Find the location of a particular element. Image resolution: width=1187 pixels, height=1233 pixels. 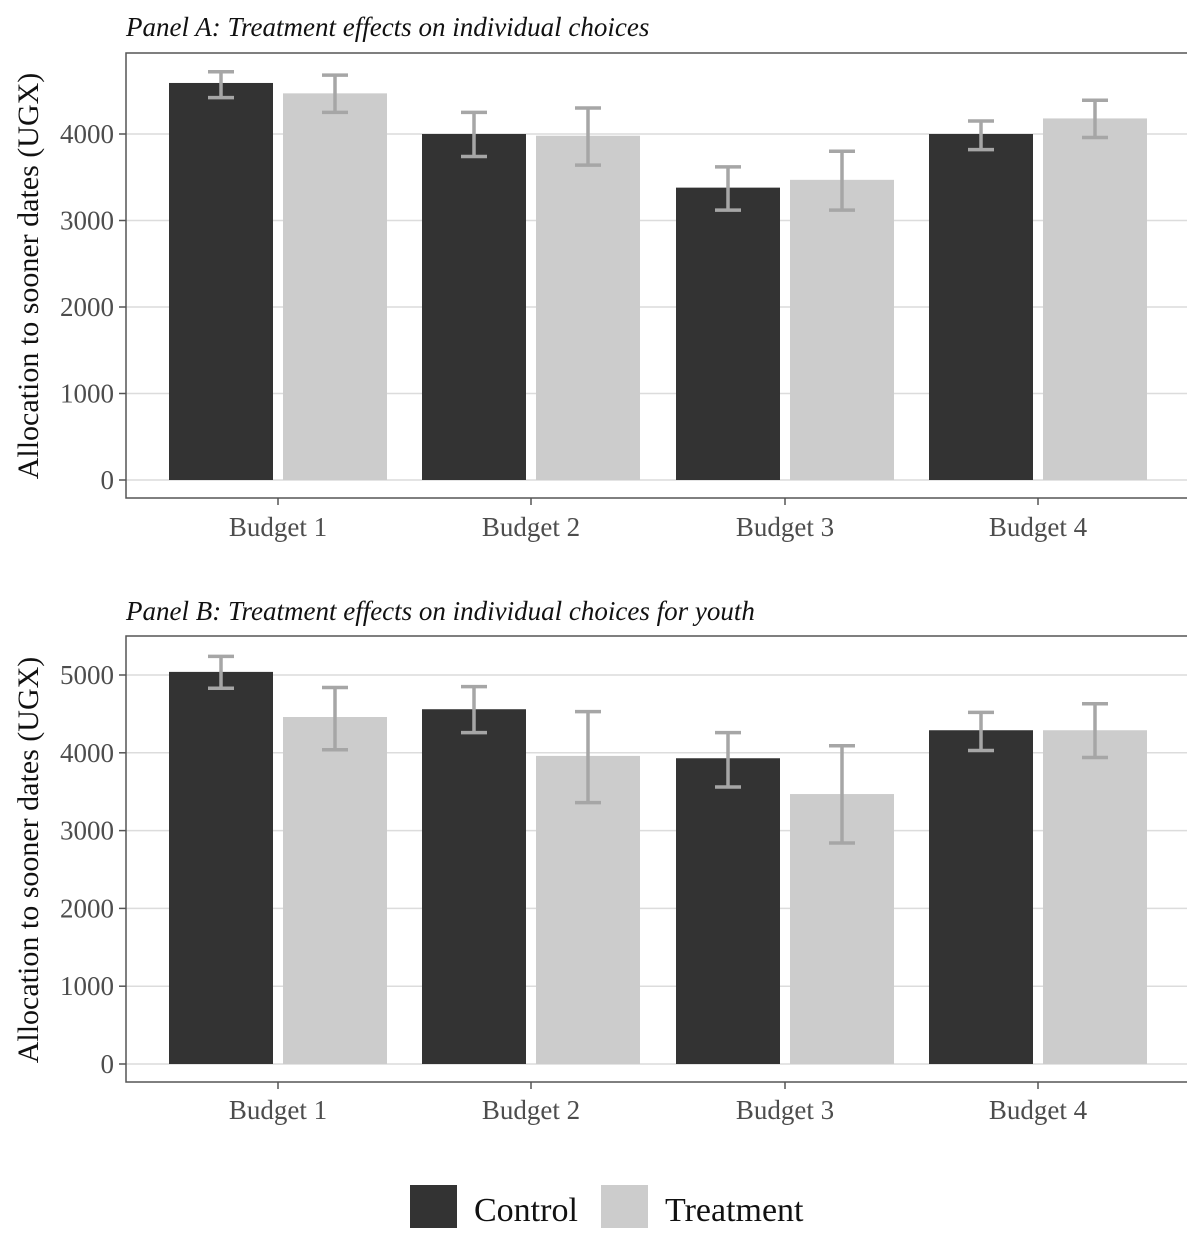

panel-0-xtick-label-2: Budget 2 is located at coordinates (531, 527).